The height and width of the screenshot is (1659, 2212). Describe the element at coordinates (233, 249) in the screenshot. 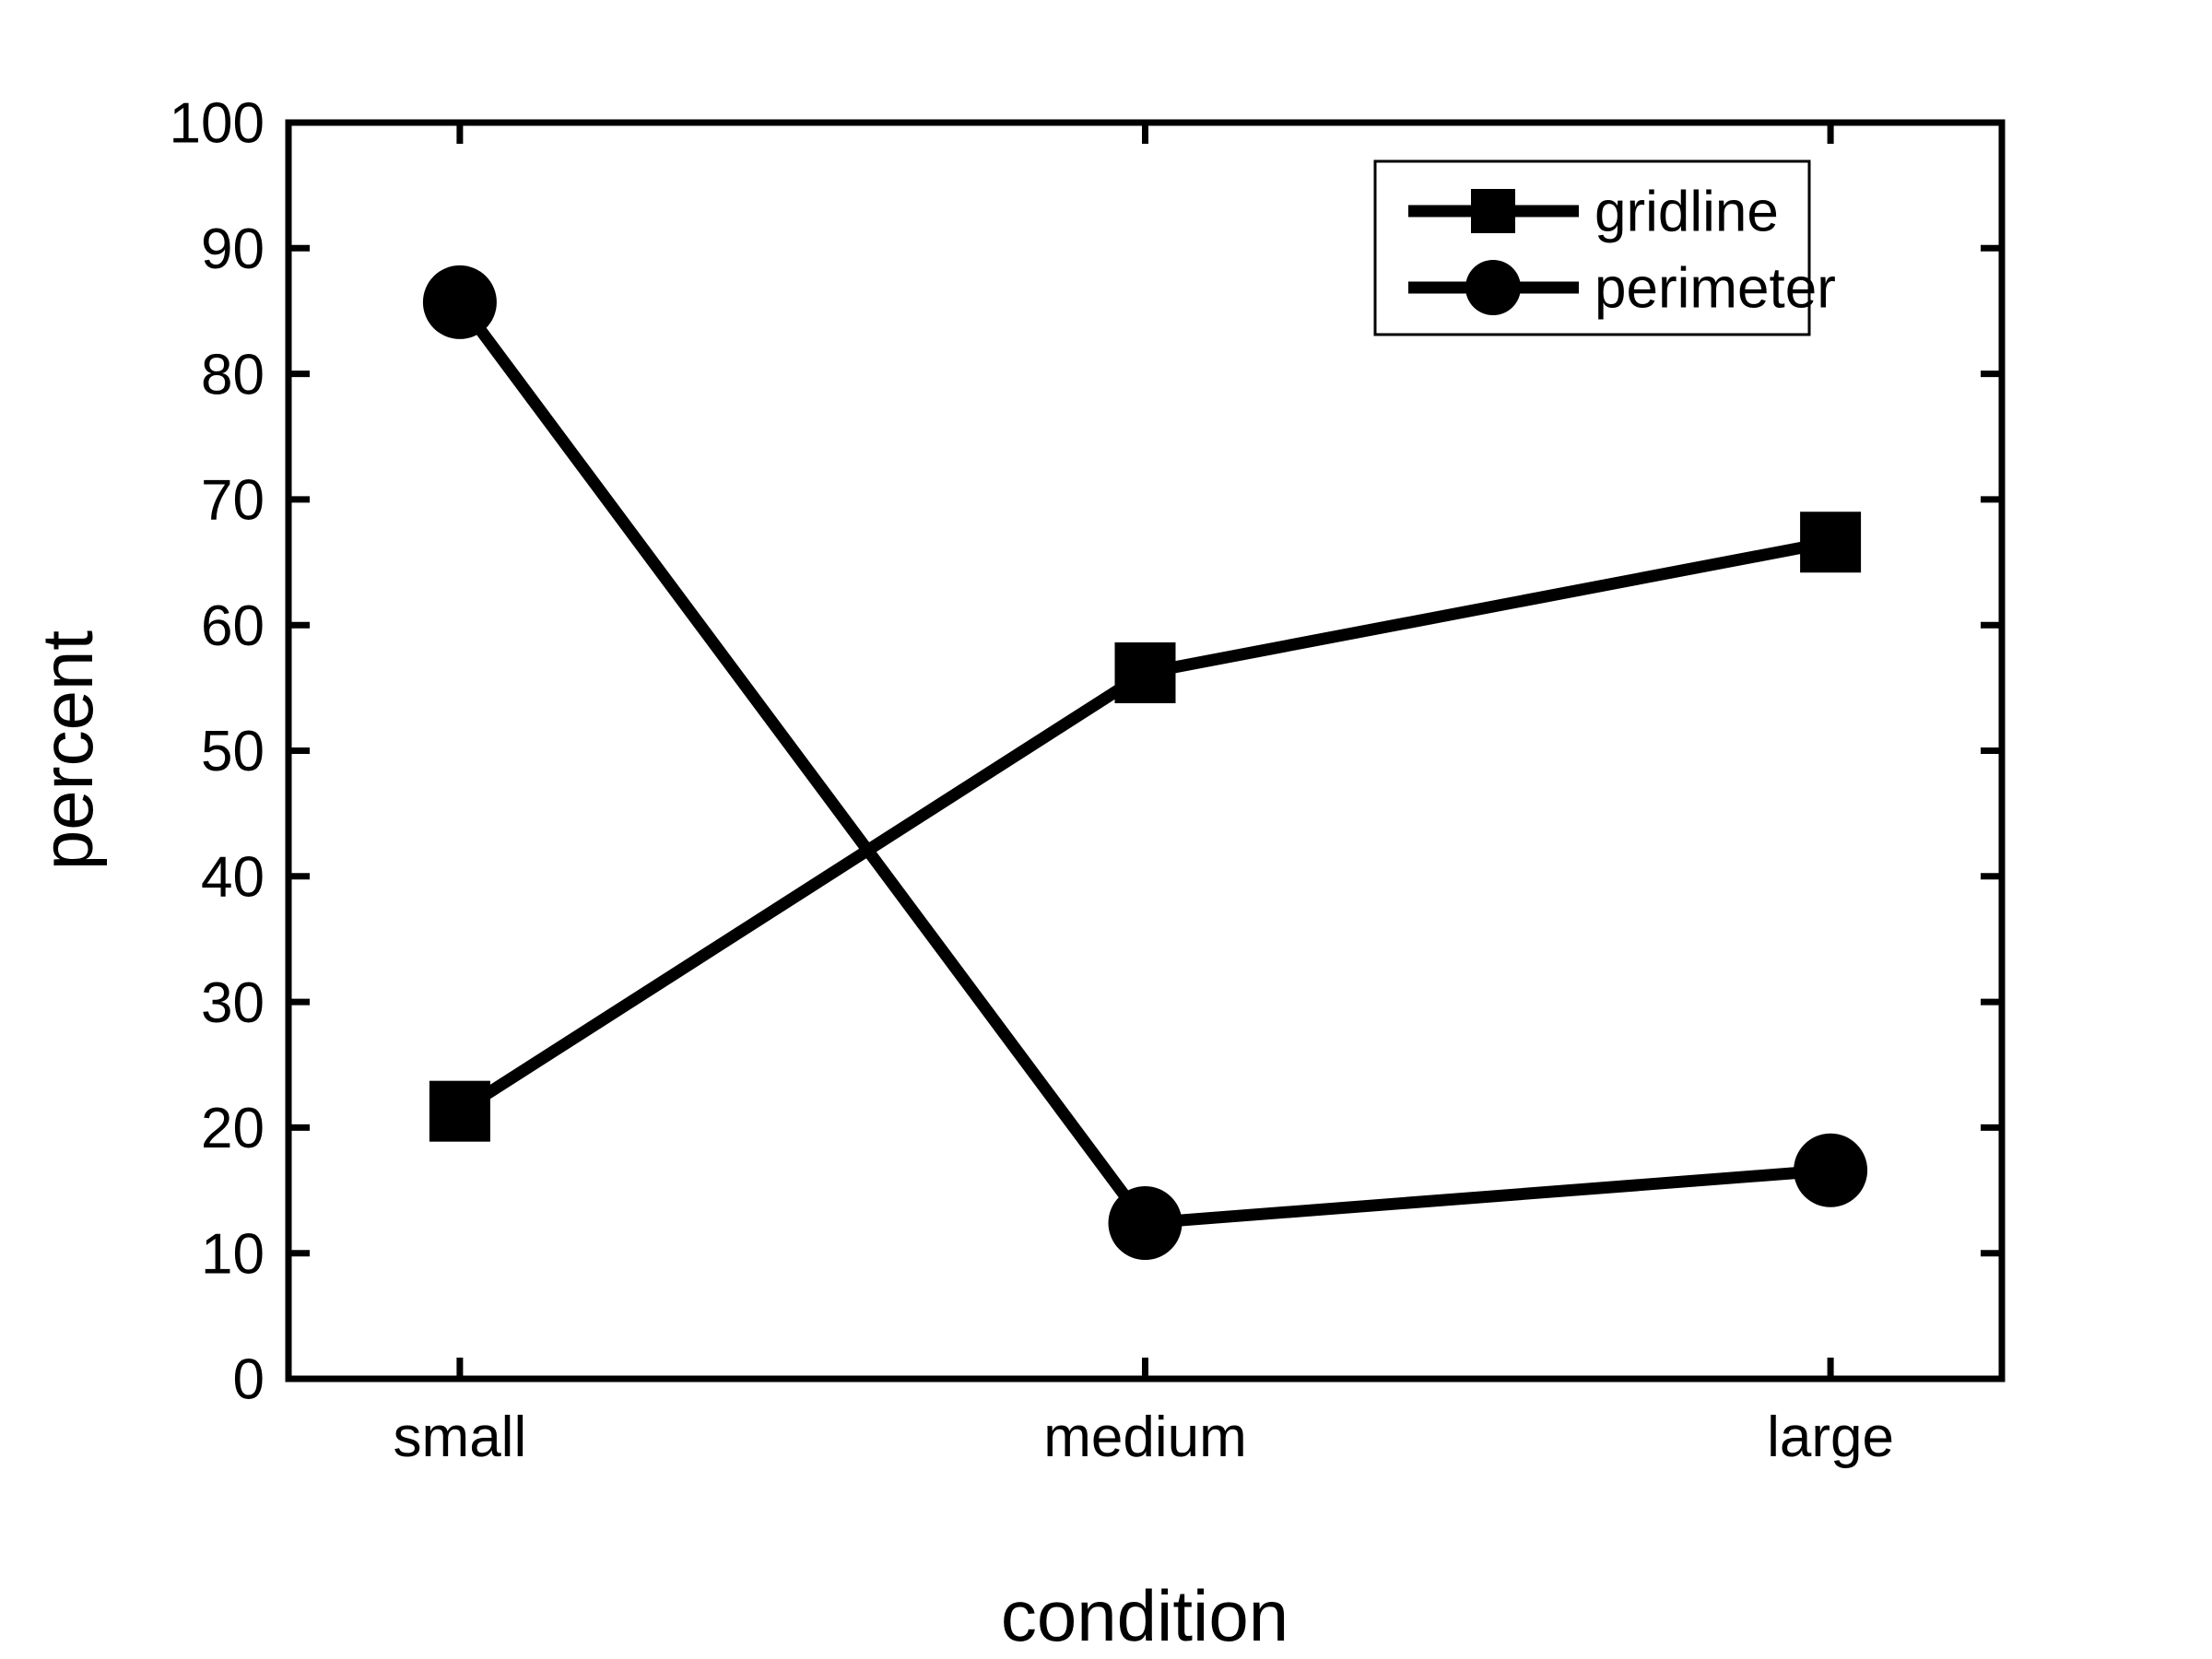

I see `y-tick-label: 90` at that location.